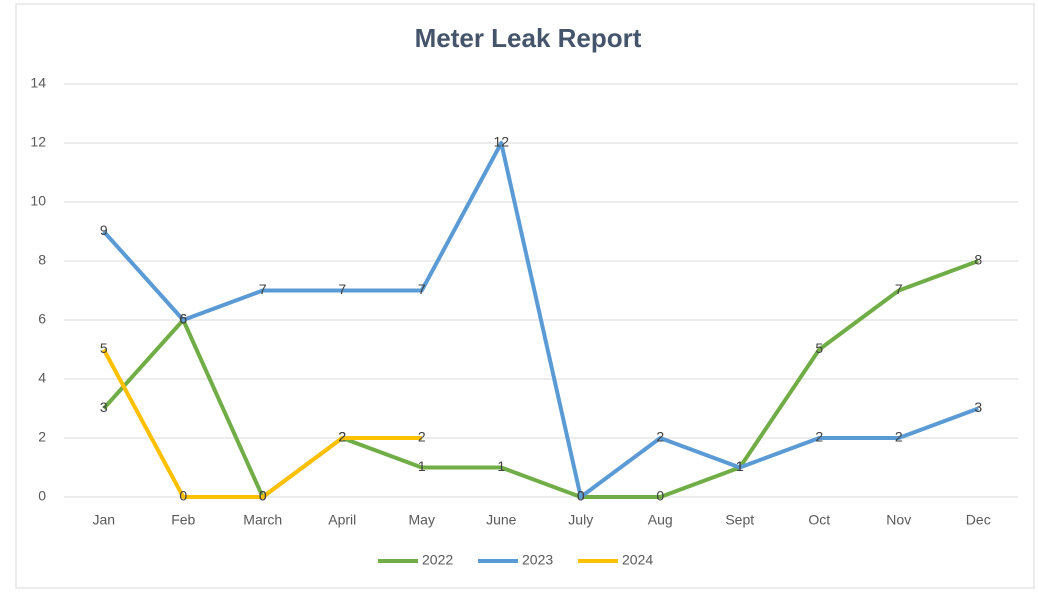 The width and height of the screenshot is (1038, 592). What do you see at coordinates (739, 520) in the screenshot?
I see `x-tick-label: Sept` at bounding box center [739, 520].